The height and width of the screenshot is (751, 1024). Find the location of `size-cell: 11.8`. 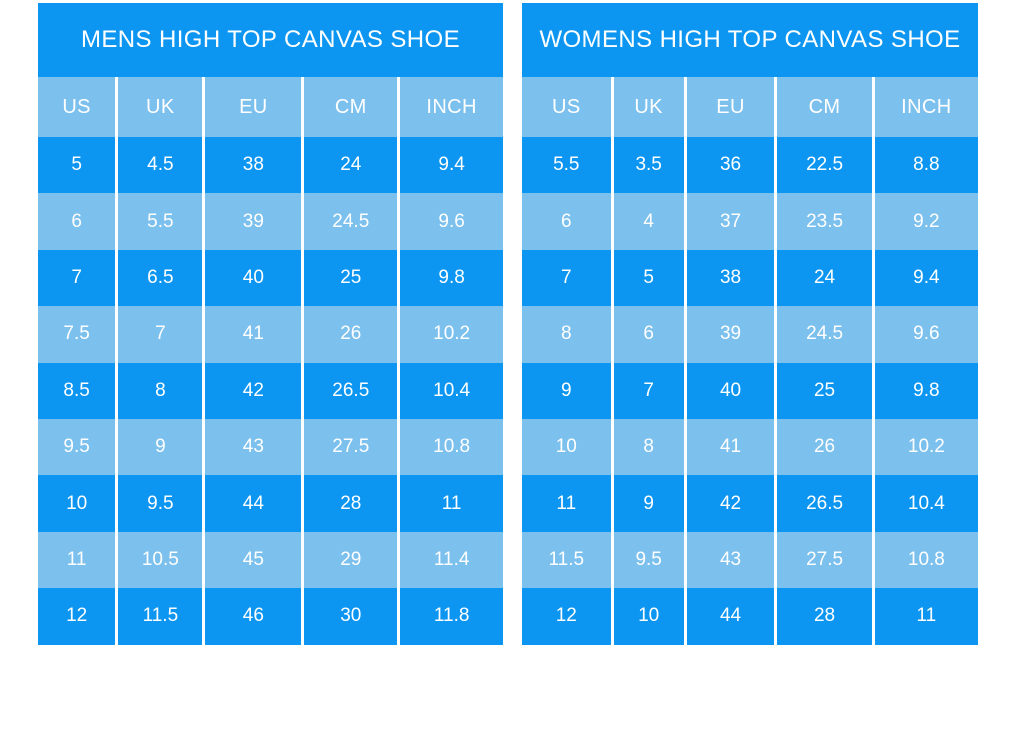

size-cell: 11.8 is located at coordinates (451, 616).